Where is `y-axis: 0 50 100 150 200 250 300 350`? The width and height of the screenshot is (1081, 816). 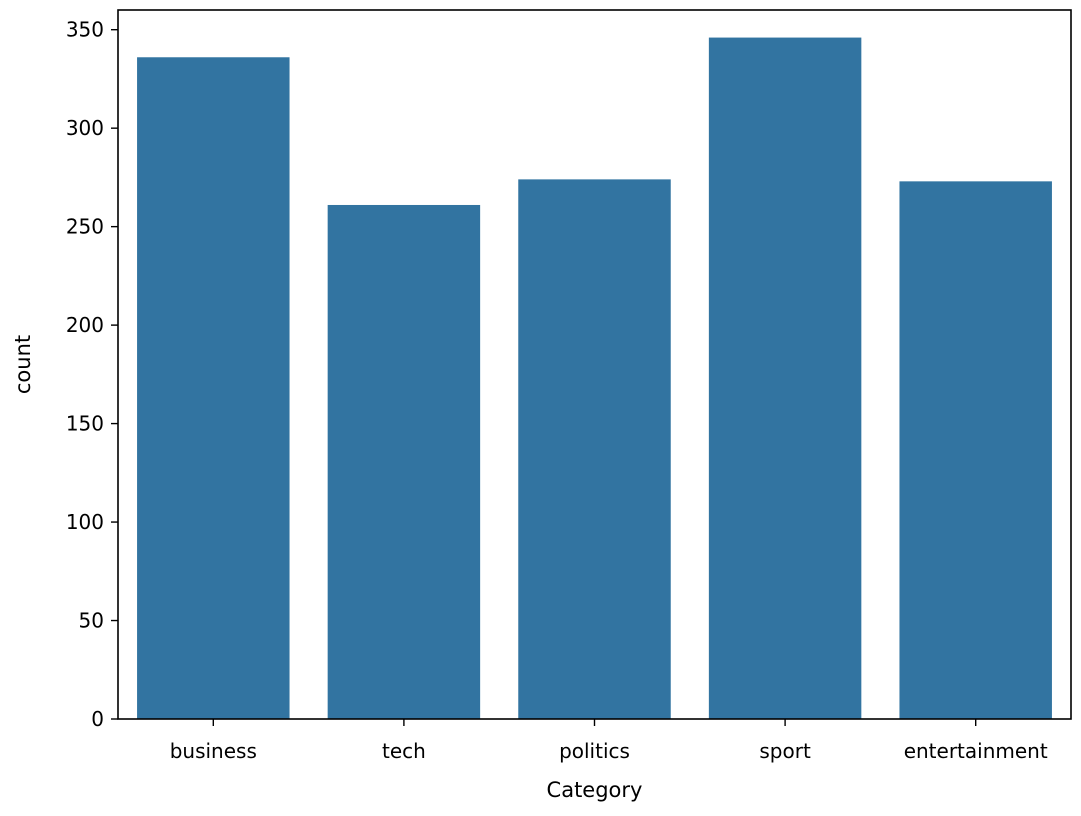 y-axis: 0 50 100 150 200 250 300 350 is located at coordinates (92, 374).